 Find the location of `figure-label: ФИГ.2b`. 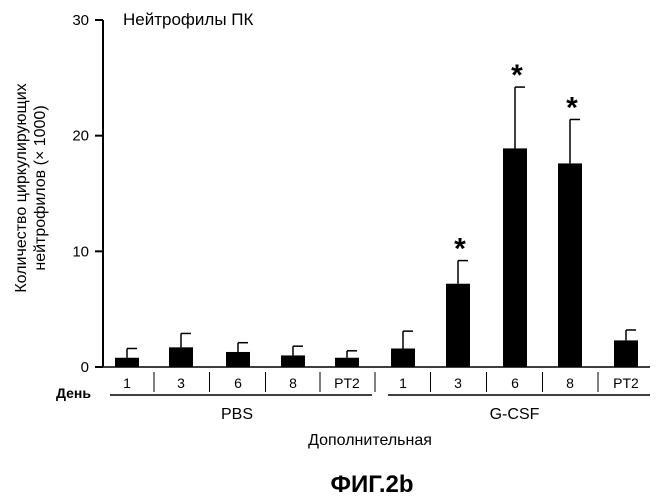

figure-label: ФИГ.2b is located at coordinates (371, 484).